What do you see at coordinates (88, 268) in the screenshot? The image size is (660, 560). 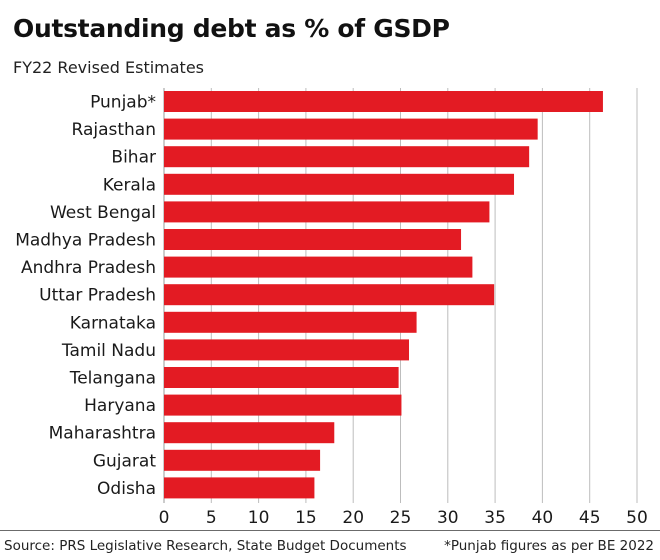 I see `category-label: Andhra Pradesh` at bounding box center [88, 268].